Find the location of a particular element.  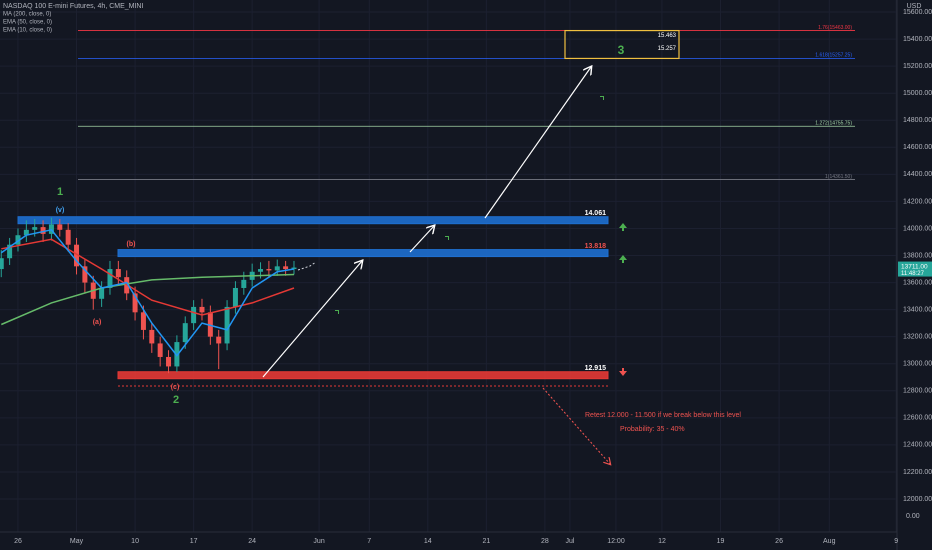

x-tick-label: 10 is located at coordinates (135, 541).